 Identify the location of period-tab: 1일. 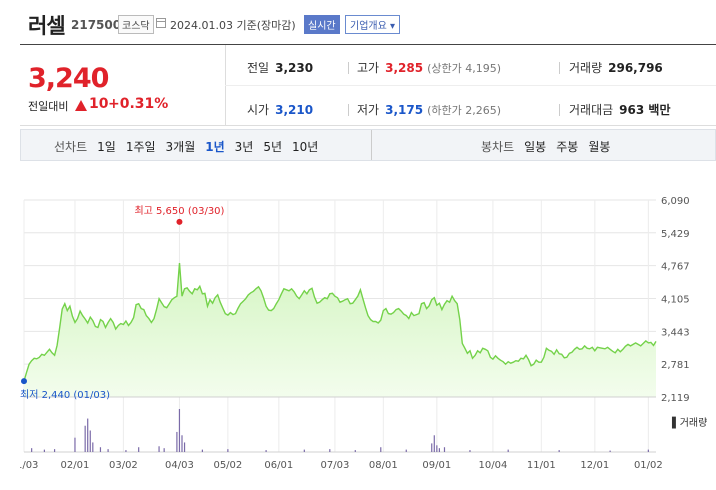
(106, 147).